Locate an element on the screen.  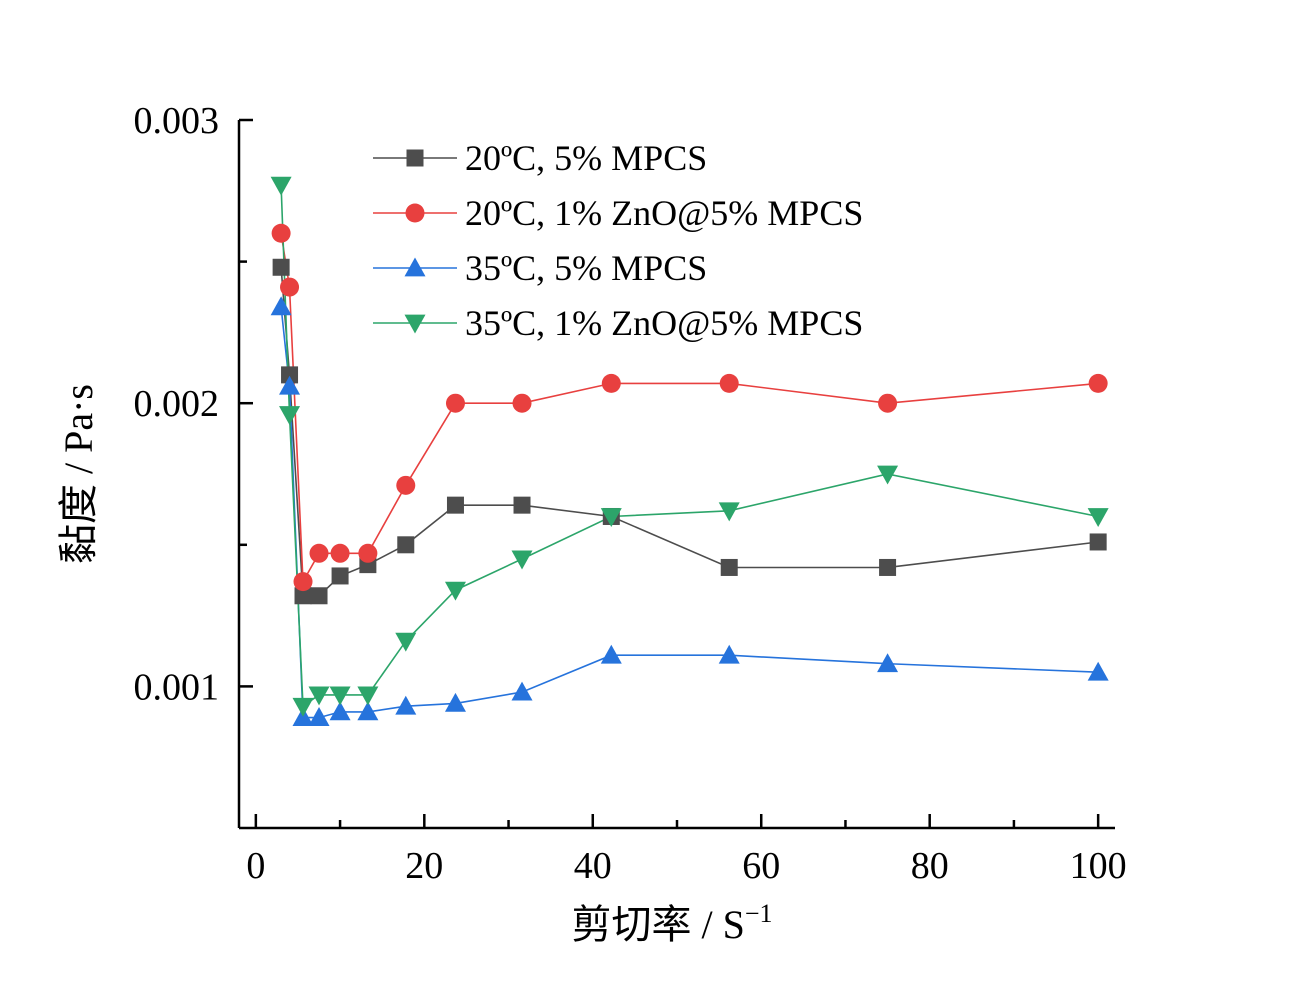
legend-label: 35ºC, 1% ZnO@5% MPCS is located at coordinates (664, 323).